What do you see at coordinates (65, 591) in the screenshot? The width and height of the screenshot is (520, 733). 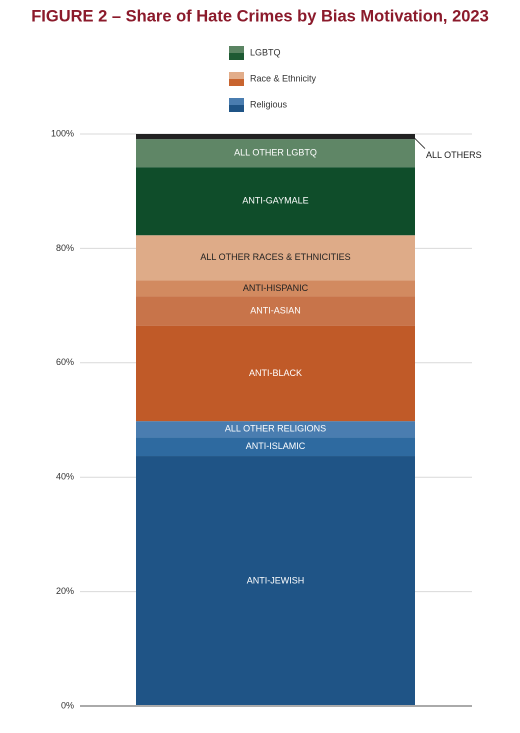 I see `y-tick-label: 20%` at bounding box center [65, 591].